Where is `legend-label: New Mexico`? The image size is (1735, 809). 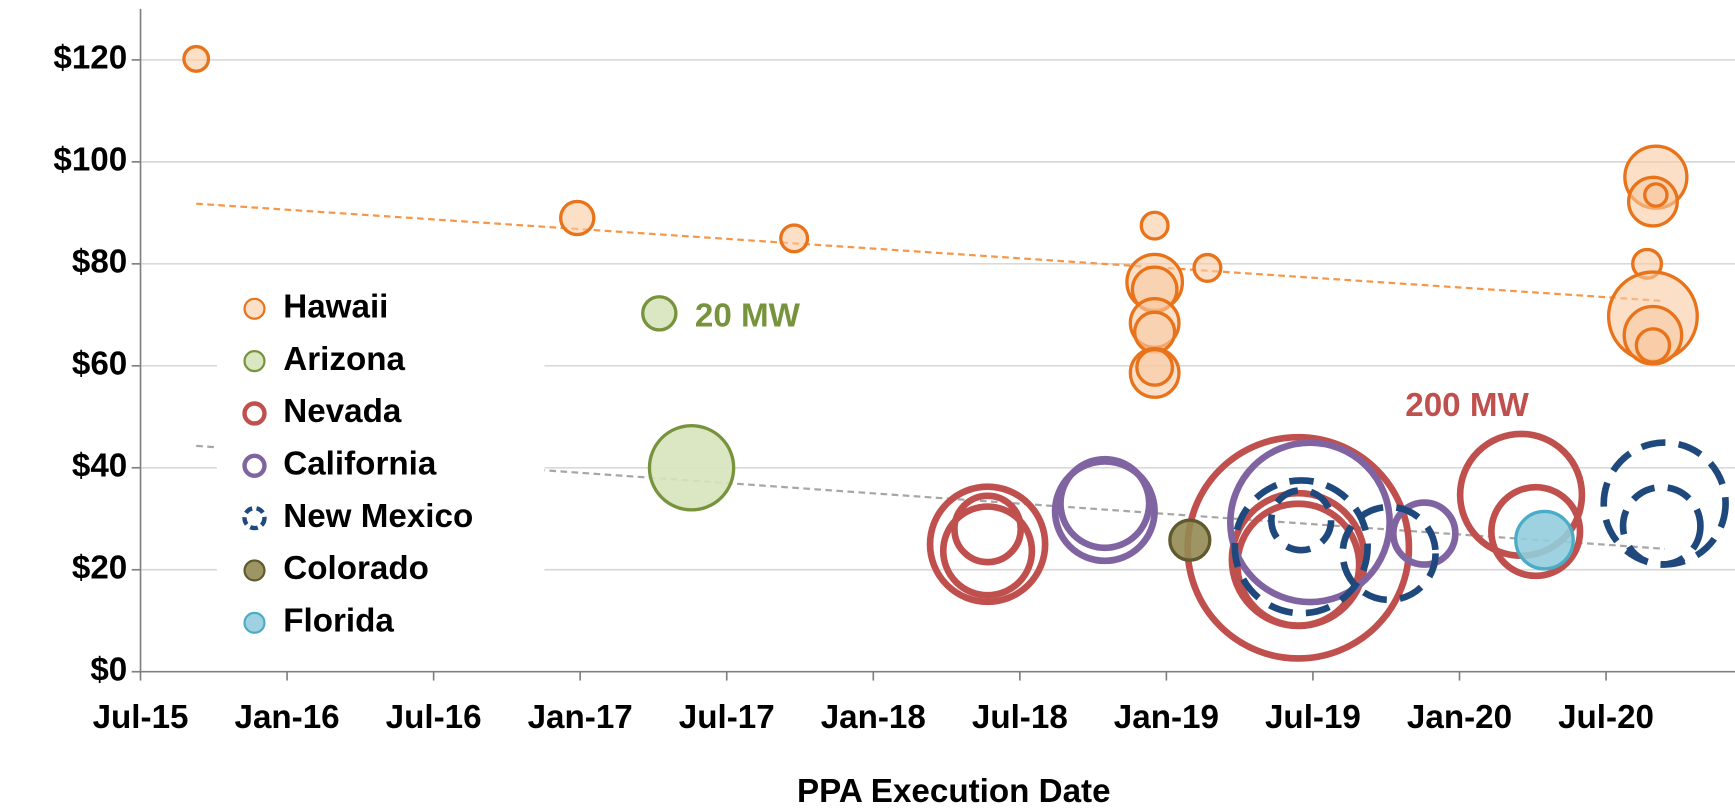 legend-label: New Mexico is located at coordinates (378, 516).